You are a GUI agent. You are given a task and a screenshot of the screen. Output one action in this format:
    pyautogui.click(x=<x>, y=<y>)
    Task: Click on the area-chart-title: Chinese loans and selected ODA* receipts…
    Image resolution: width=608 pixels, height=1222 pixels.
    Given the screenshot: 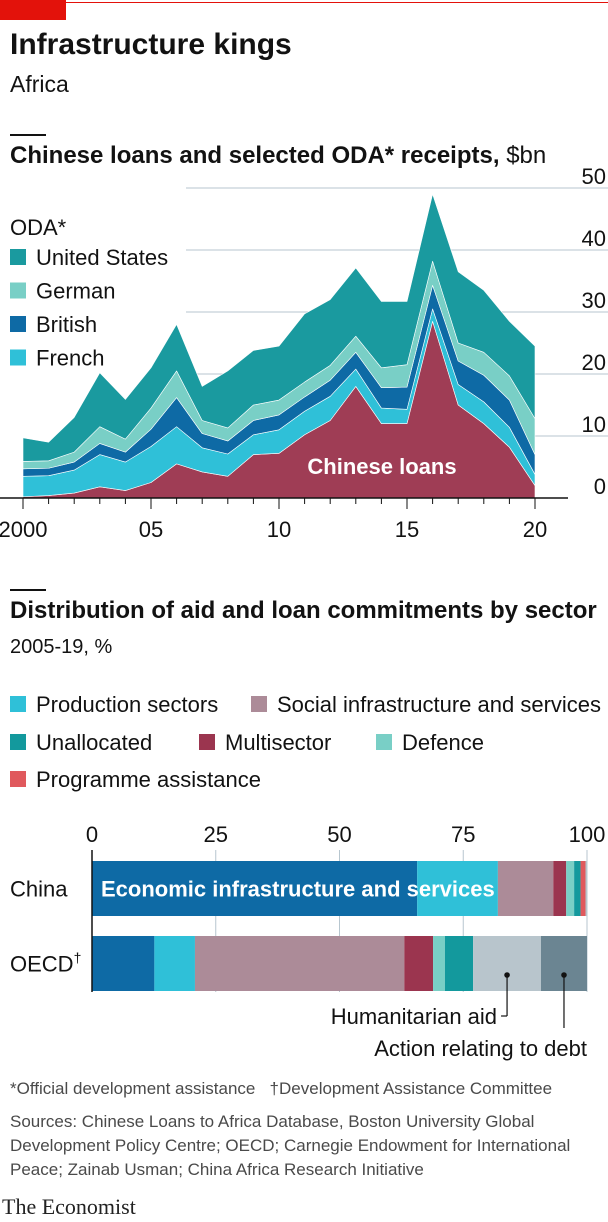 What is the action you would take?
    pyautogui.click(x=278, y=156)
    